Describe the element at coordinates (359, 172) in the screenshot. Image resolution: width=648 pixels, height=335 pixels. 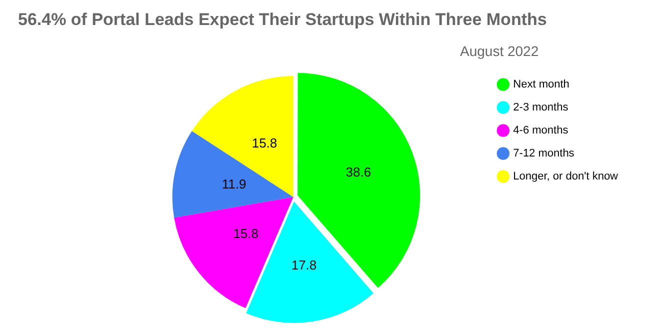
I see `data-label: 38.6` at that location.